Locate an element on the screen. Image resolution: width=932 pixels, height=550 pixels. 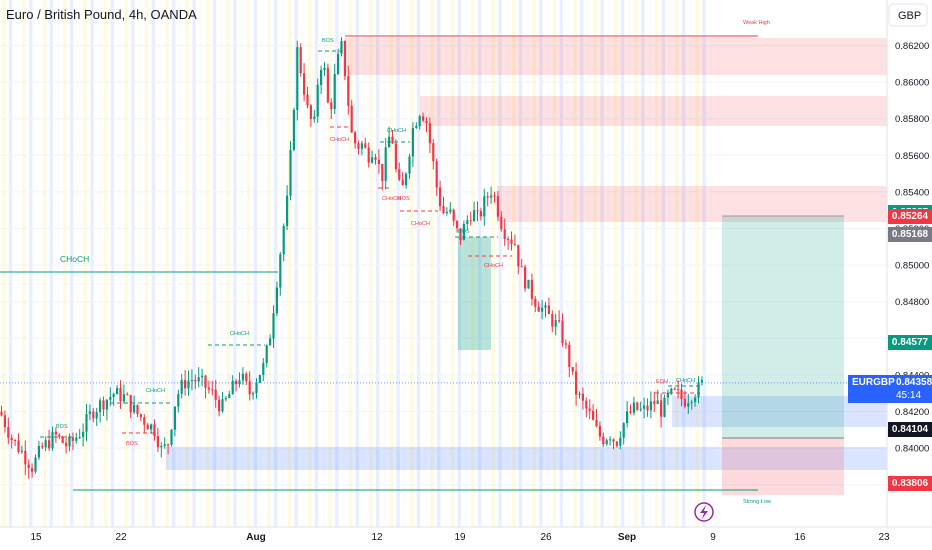
lightning-icon-bolt is located at coordinates (704, 512).